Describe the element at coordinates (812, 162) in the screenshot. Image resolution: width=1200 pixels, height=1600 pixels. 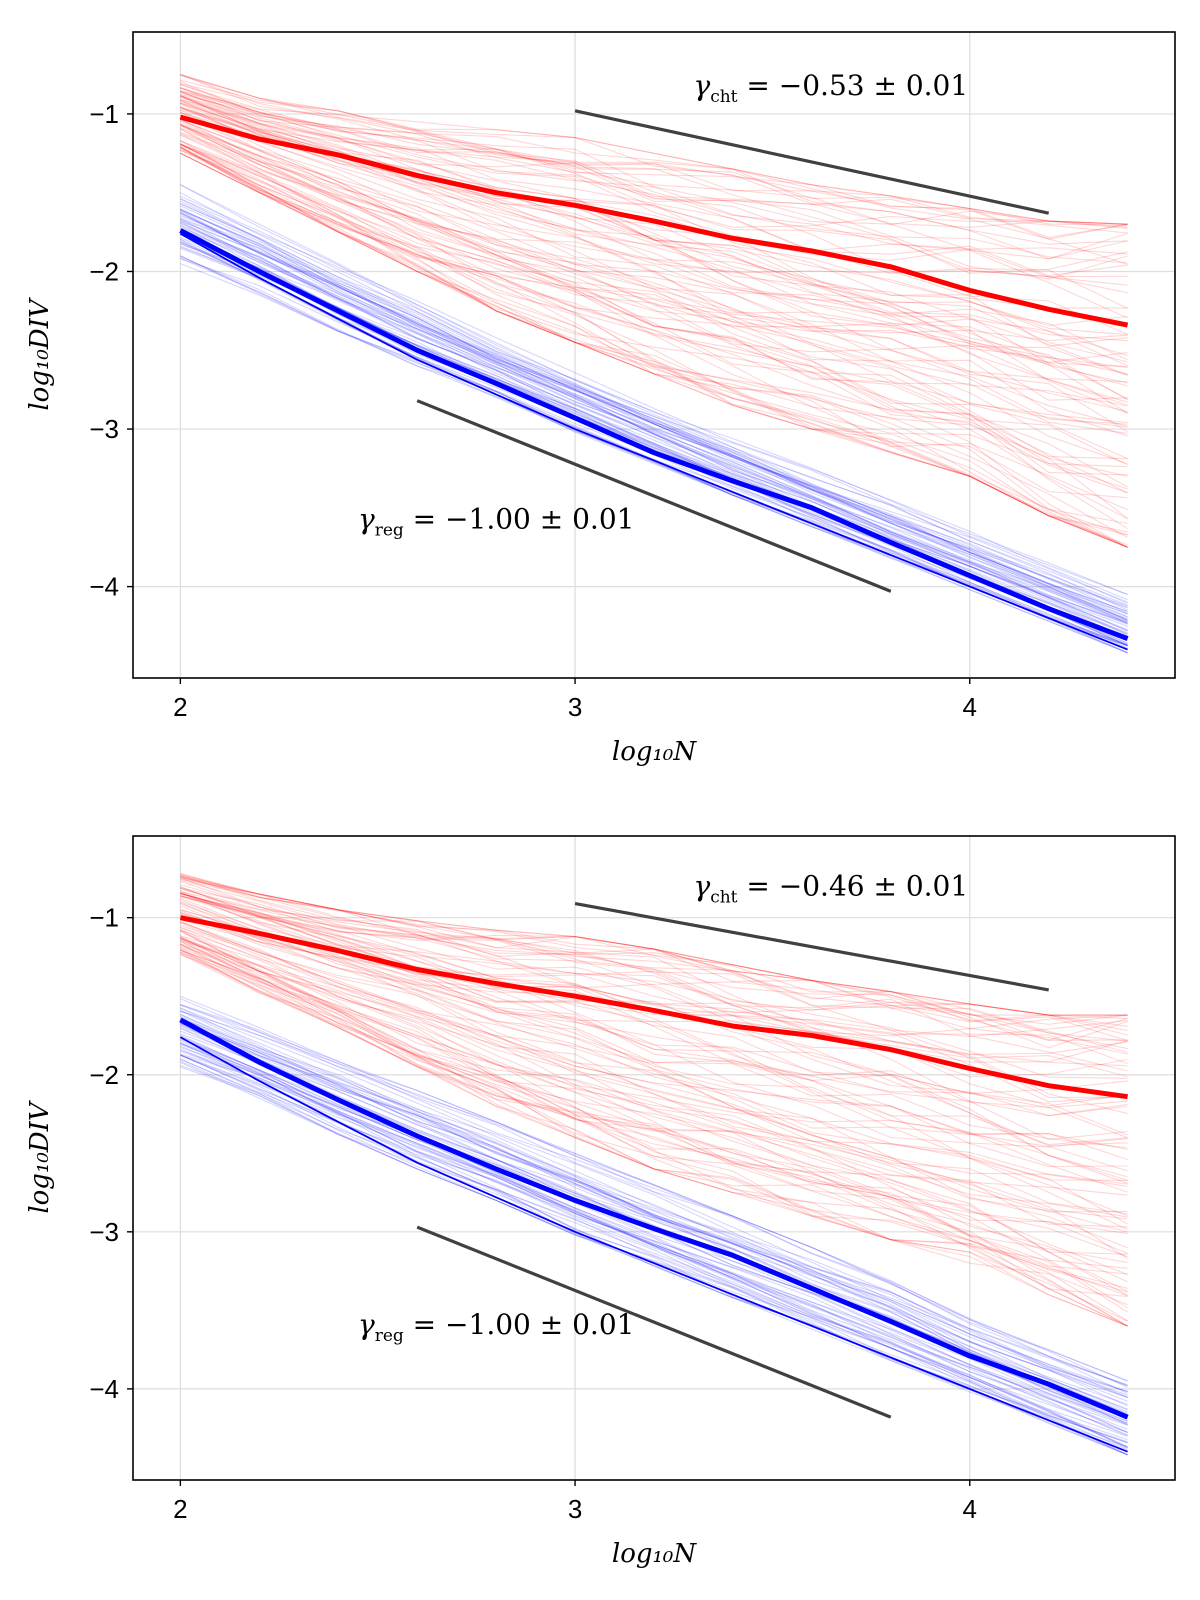
I see `gamma-cht-line` at that location.